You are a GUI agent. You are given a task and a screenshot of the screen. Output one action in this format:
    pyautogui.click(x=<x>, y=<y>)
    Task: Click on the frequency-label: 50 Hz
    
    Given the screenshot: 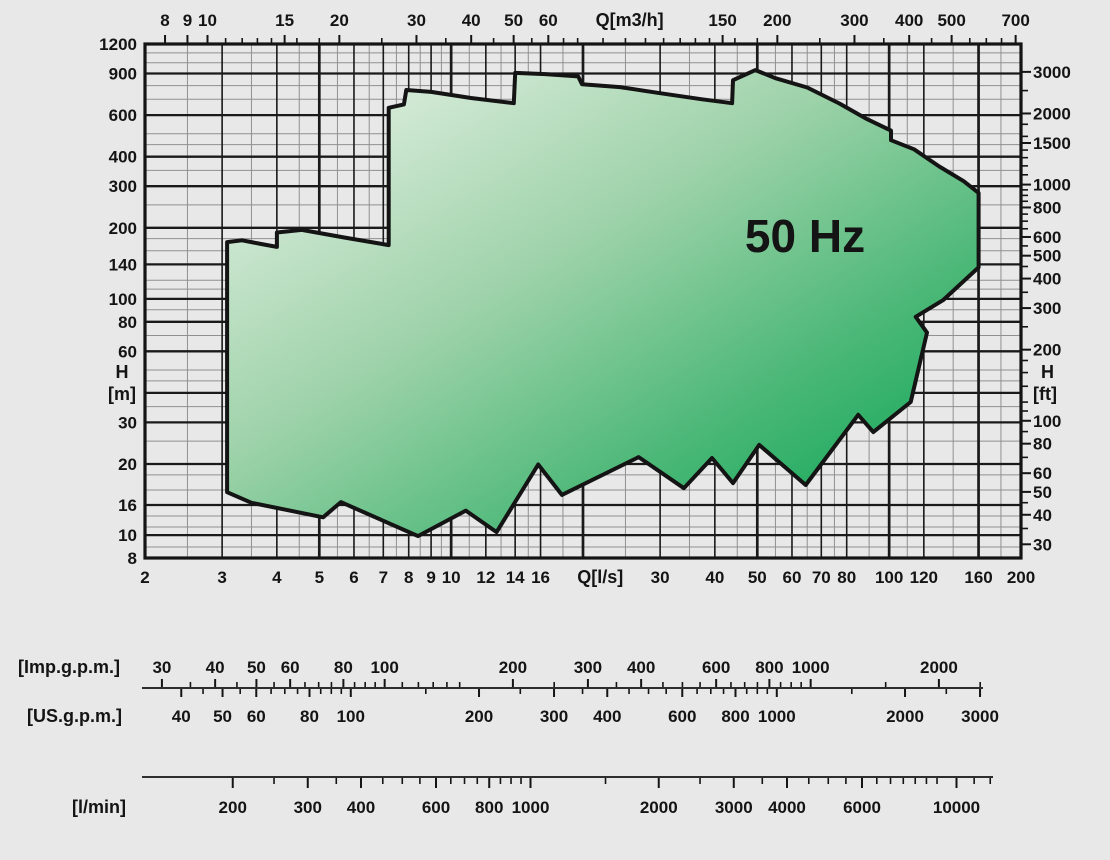 What is the action you would take?
    pyautogui.click(x=805, y=236)
    